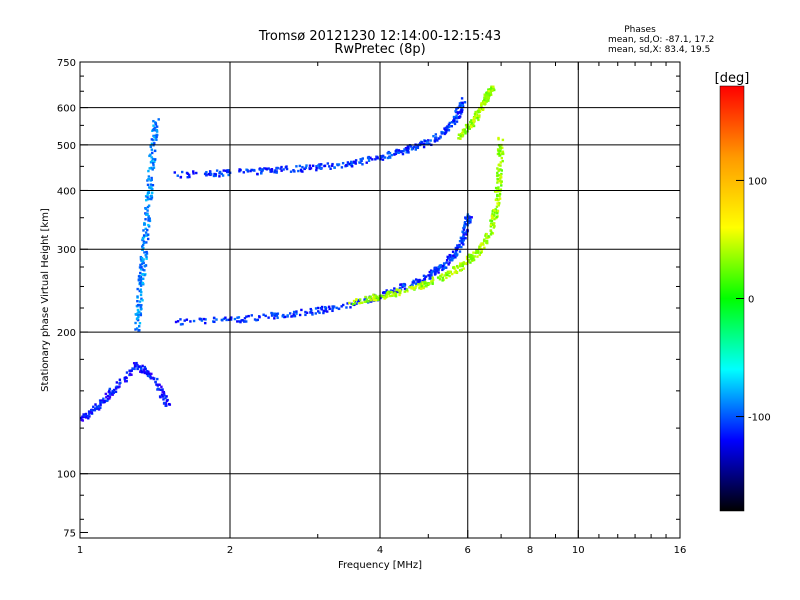  I want to click on y-tick-label: 200, so click(66, 333).